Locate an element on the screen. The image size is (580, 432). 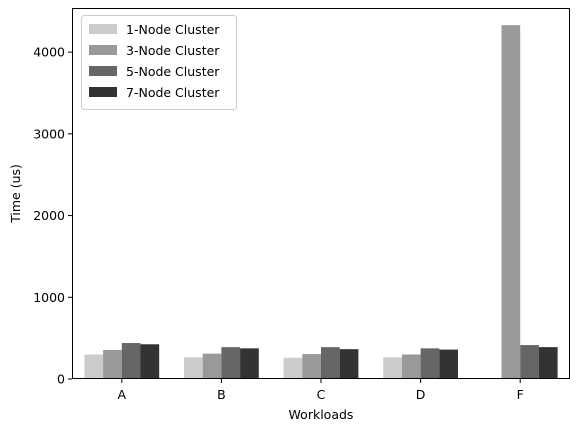
y-tick-label: 2000 is located at coordinates (49, 215).